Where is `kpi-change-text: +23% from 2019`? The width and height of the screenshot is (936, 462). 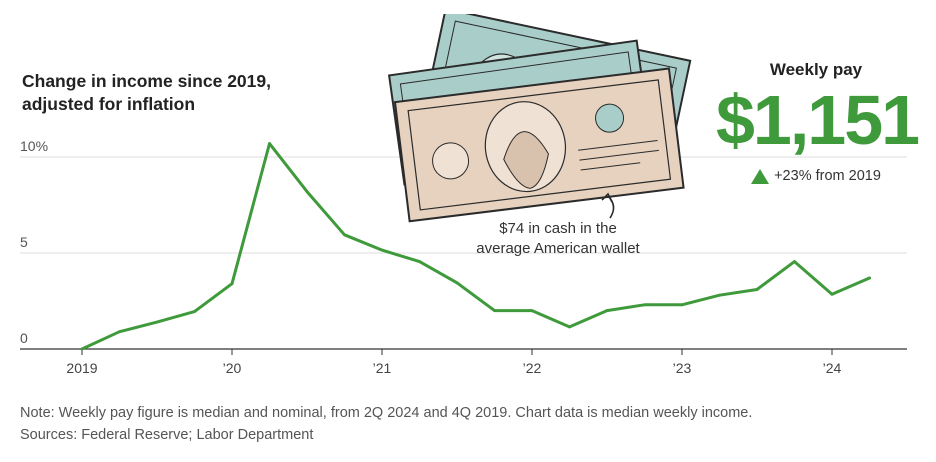
kpi-change-text: +23% from 2019 is located at coordinates (827, 176).